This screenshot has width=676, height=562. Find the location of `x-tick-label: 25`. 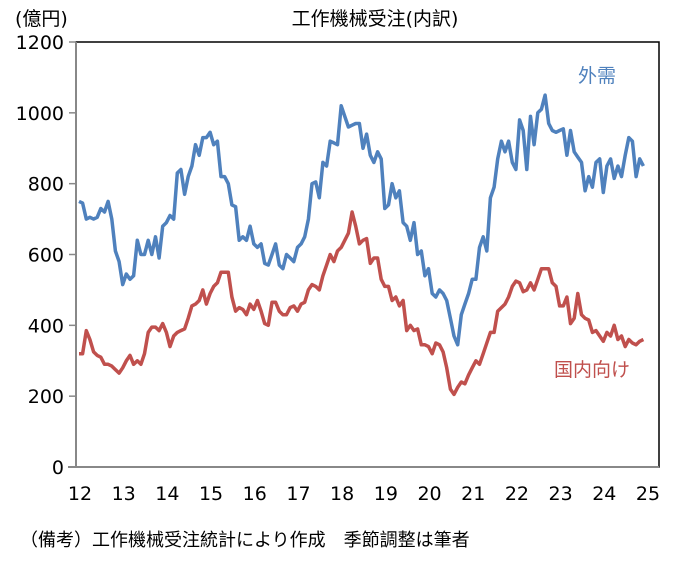

x-tick-label: 25 is located at coordinates (648, 494).